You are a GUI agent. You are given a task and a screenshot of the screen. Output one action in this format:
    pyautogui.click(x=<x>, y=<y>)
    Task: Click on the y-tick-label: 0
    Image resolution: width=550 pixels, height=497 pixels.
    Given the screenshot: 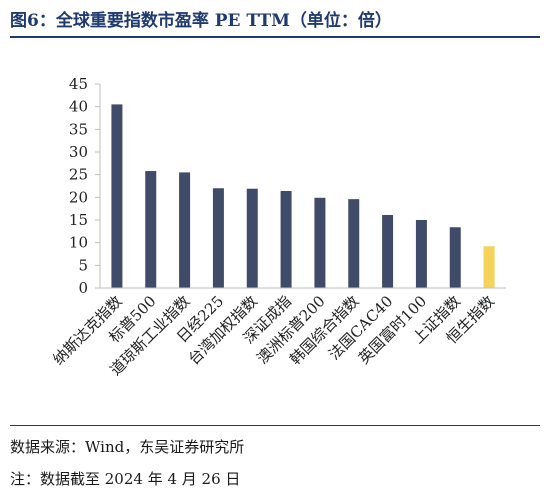 What is the action you would take?
    pyautogui.click(x=83, y=288)
    